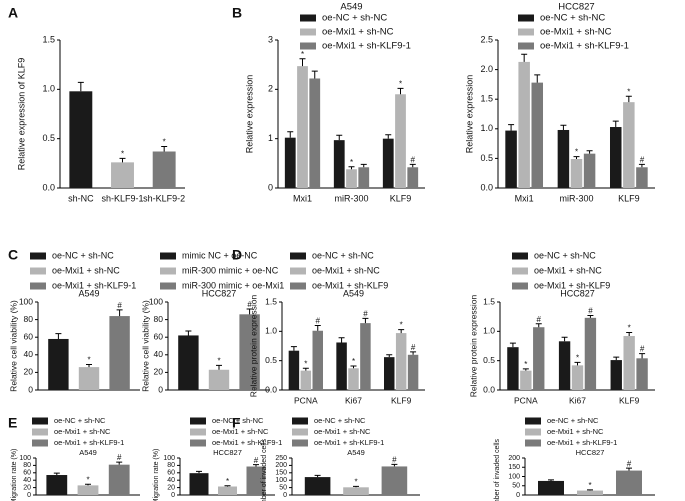 This screenshot has width=685, height=501. What do you see at coordinates (270, 138) in the screenshot?
I see `y-tick-label: 1` at bounding box center [270, 138].